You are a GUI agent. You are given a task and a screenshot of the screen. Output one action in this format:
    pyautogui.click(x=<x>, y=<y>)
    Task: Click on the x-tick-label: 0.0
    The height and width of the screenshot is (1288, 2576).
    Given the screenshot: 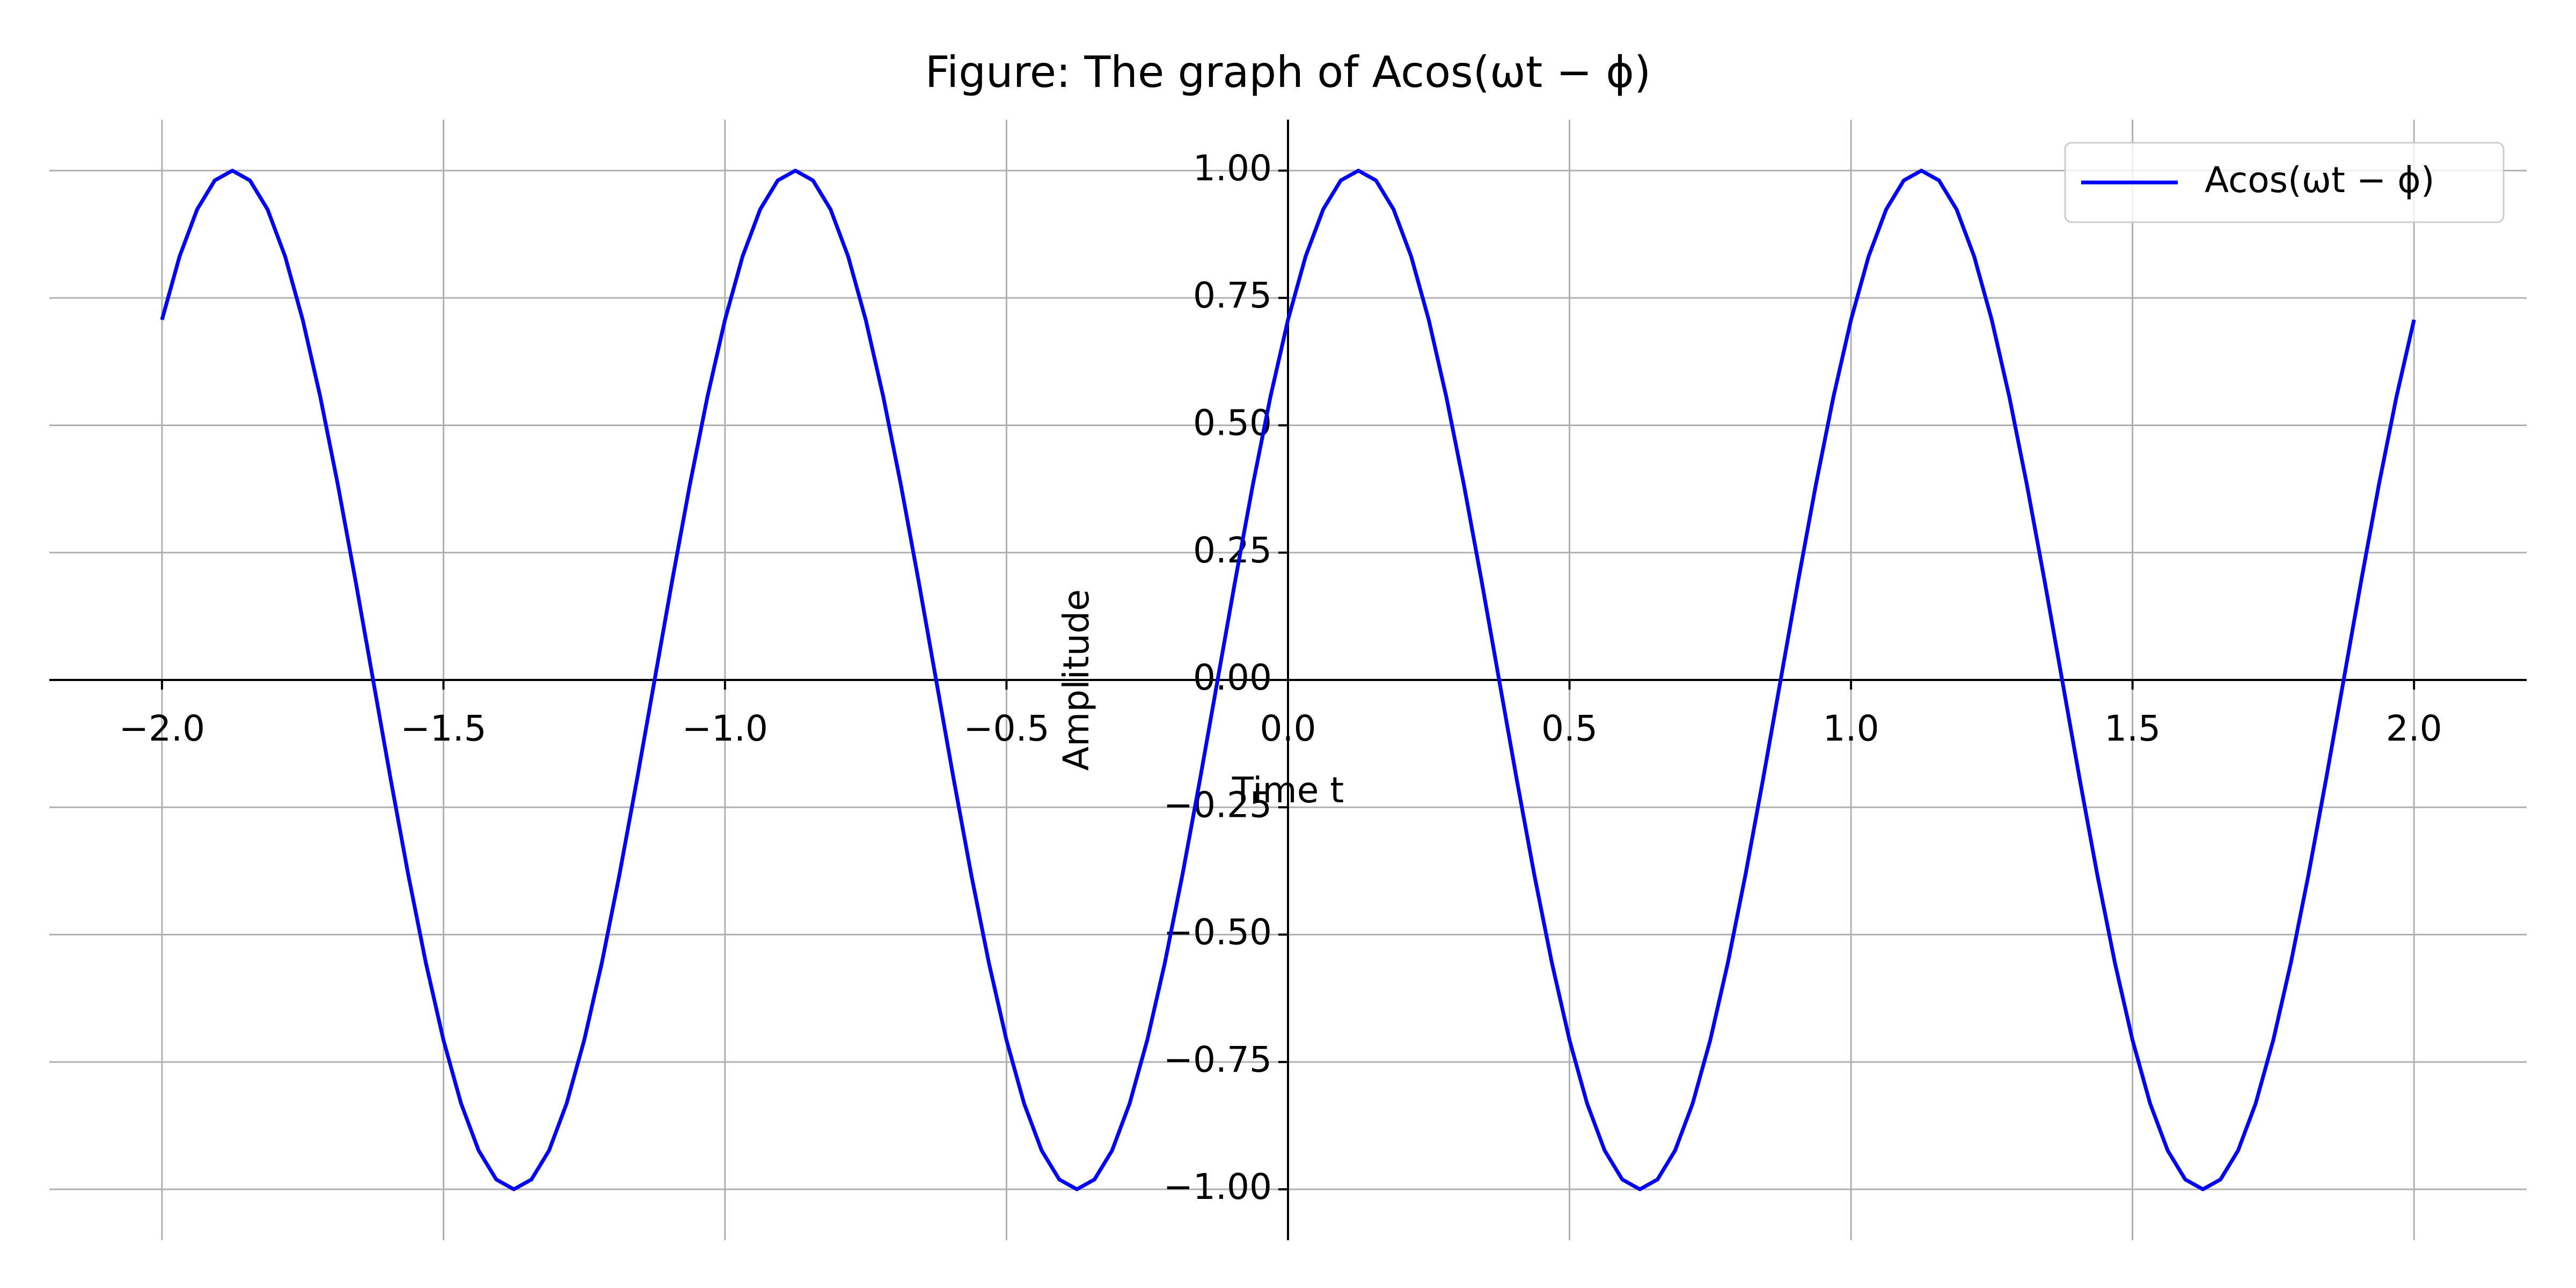 What is the action you would take?
    pyautogui.click(x=1288, y=728)
    